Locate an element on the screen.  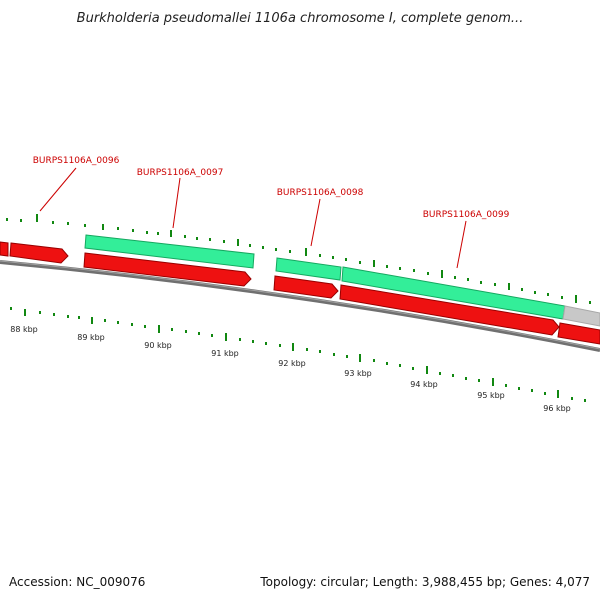
kbp-label: 93 kbp is located at coordinates (358, 373).